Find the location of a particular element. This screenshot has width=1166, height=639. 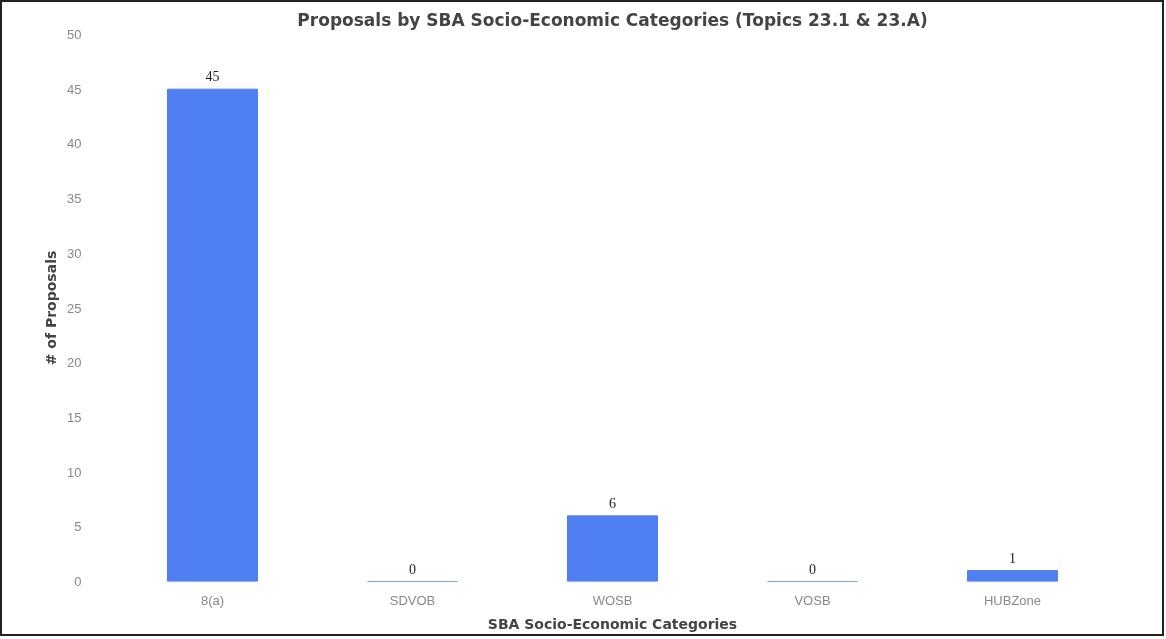

x-tick-label: WOSB is located at coordinates (612, 600).